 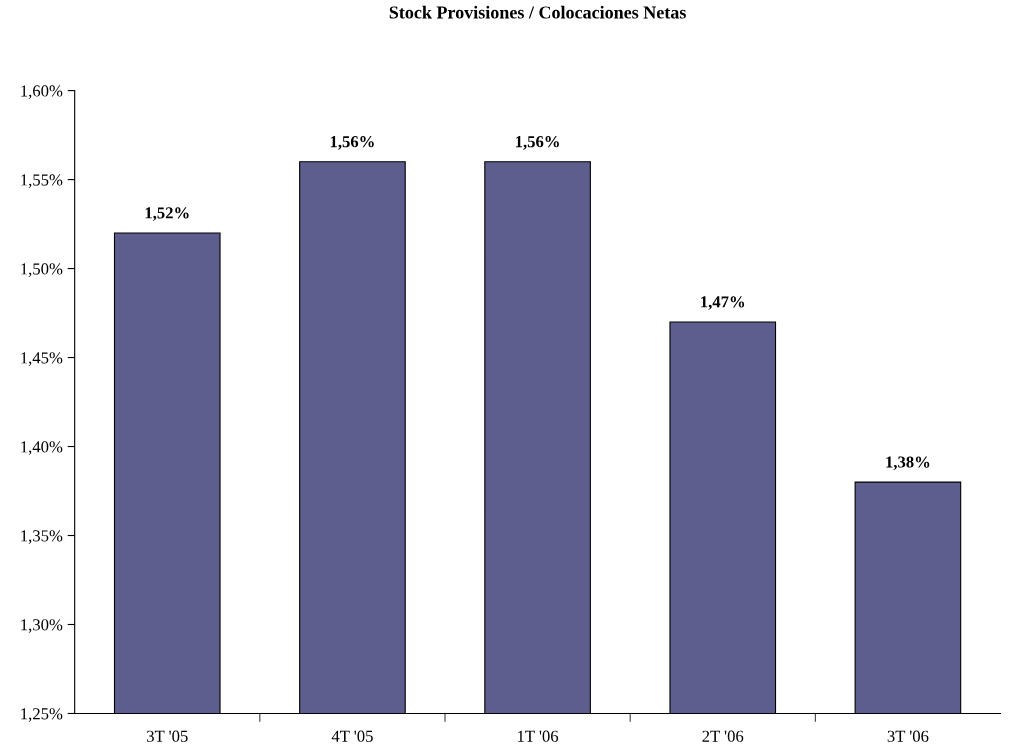 I want to click on y-tick-label: 1,55%, so click(x=42, y=181).